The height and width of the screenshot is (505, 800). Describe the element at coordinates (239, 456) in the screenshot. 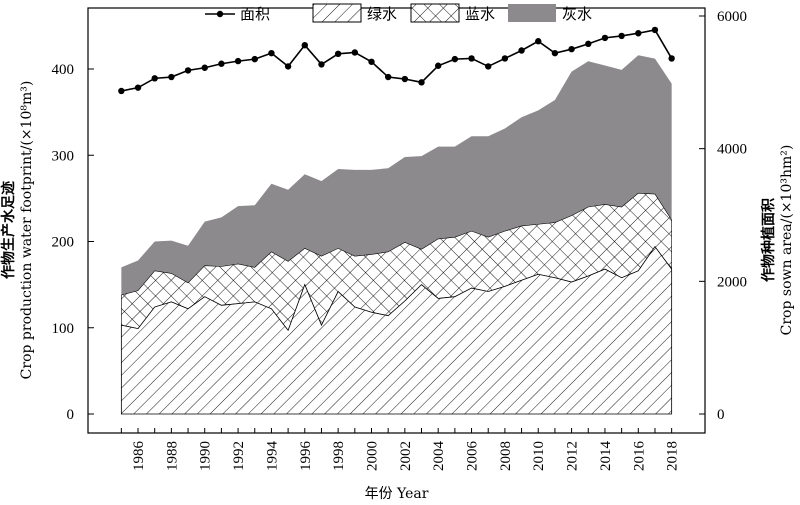

I see `x-tick-label: 1992` at that location.